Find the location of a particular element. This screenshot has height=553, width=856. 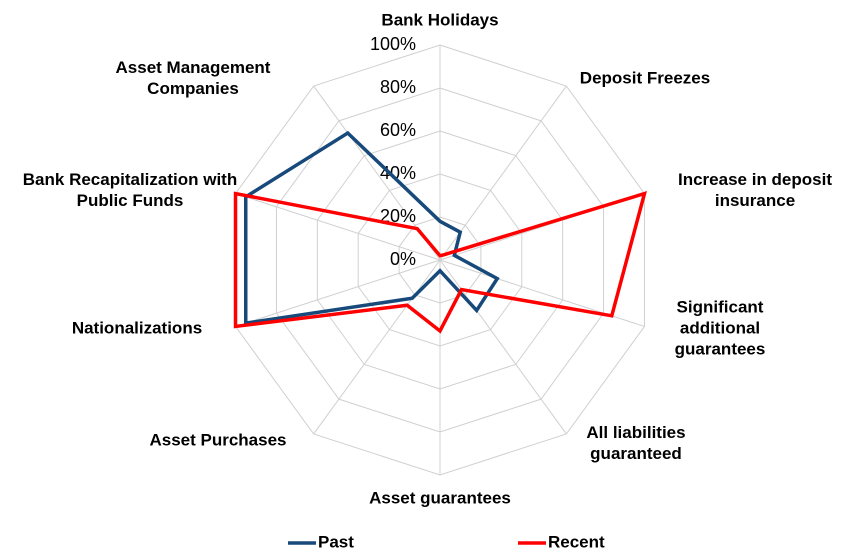

legend-label: Past is located at coordinates (336, 541).